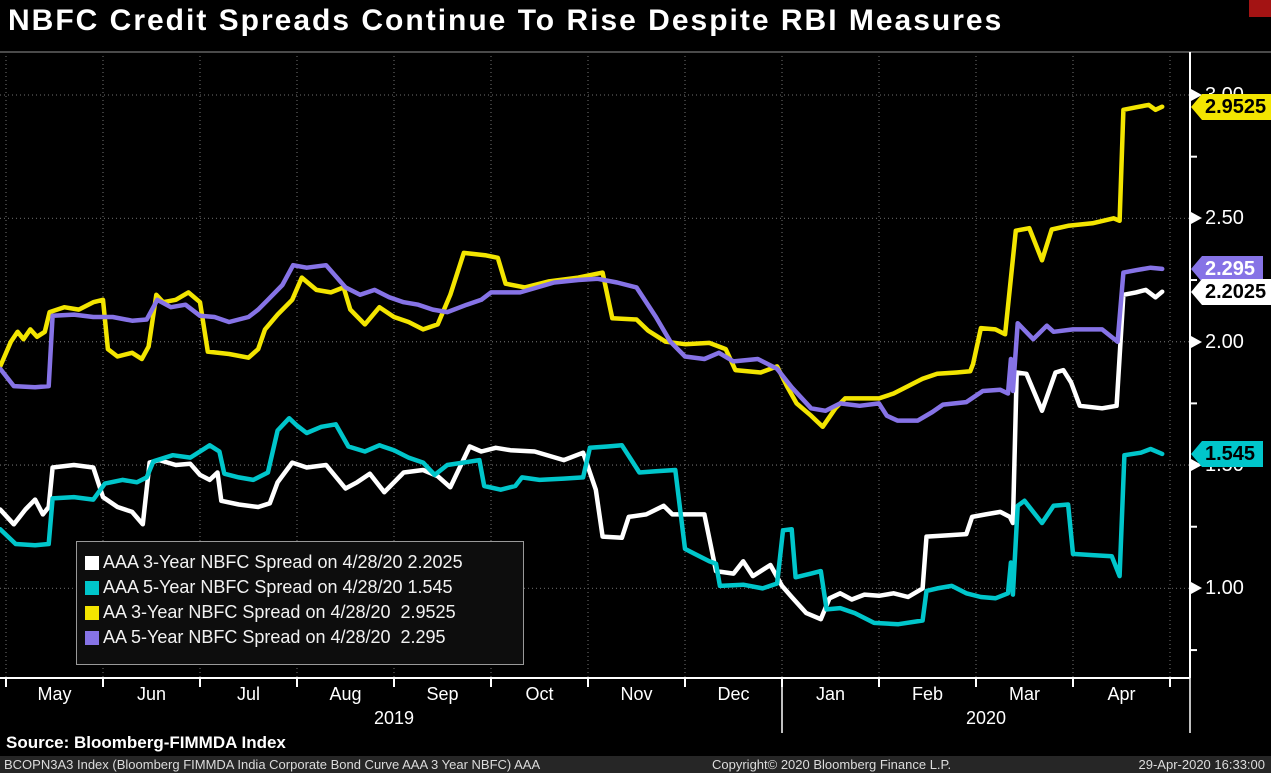 The height and width of the screenshot is (773, 1271). Describe the element at coordinates (832, 764) in the screenshot. I see `copyright-label: Copyright© 2020 Bloomberg Finance L.P.` at that location.